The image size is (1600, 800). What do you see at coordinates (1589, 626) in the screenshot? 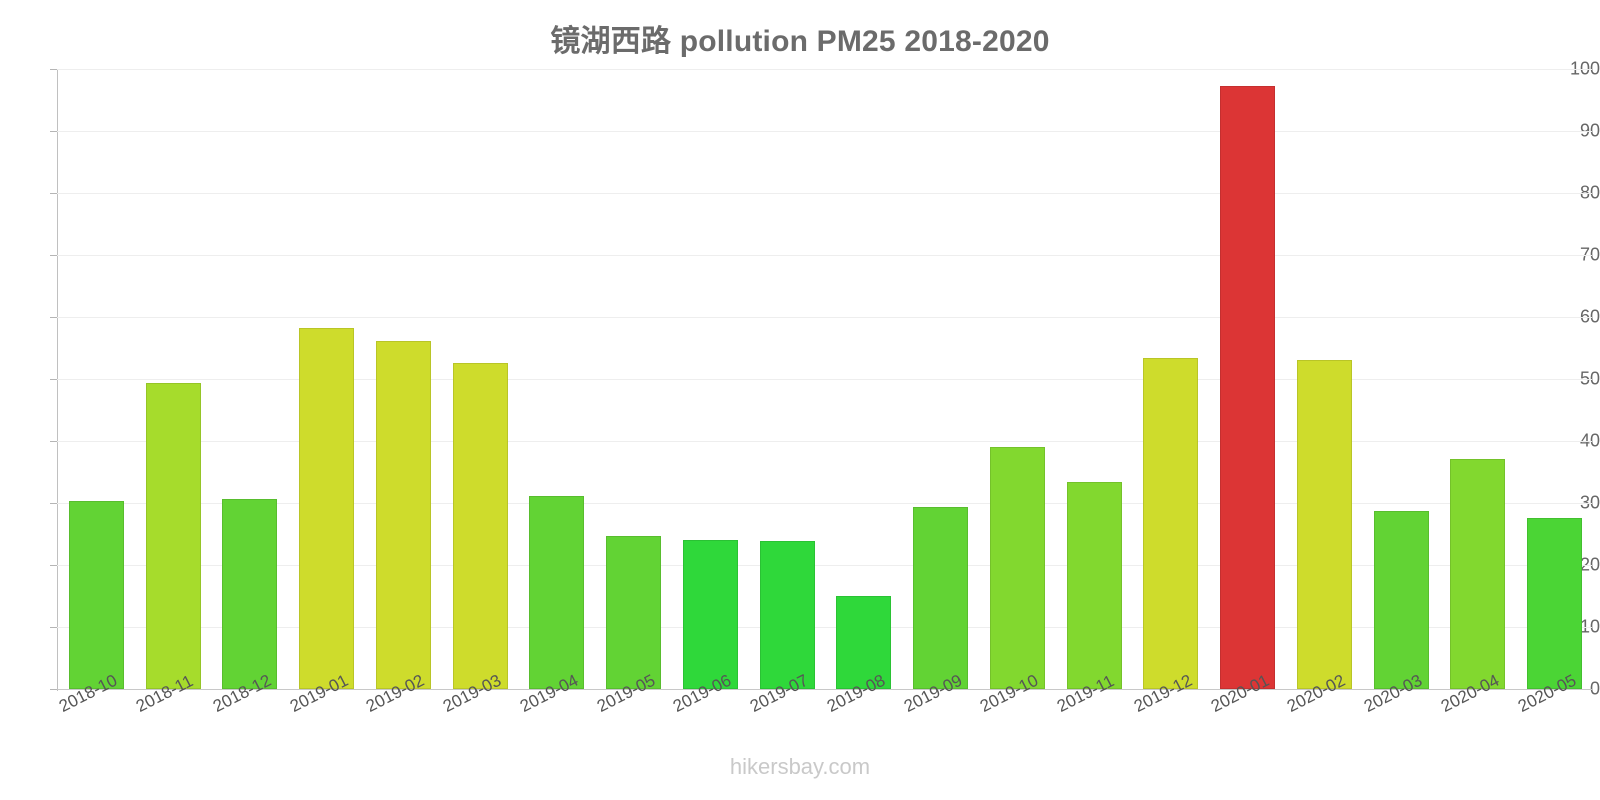
I see `y-tick-label-10: 10` at bounding box center [1589, 626].